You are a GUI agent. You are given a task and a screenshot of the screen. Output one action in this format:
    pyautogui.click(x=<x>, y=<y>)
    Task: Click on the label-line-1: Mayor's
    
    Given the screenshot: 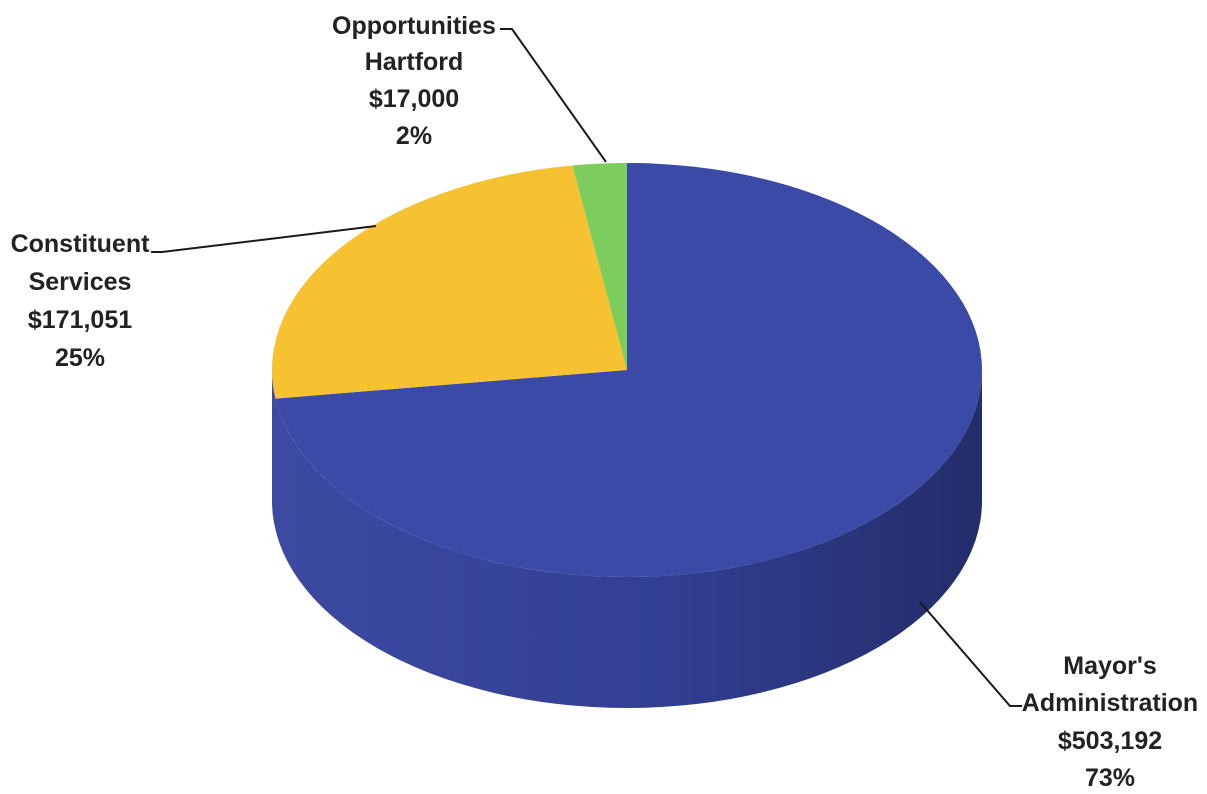 What is the action you would take?
    pyautogui.click(x=1109, y=666)
    